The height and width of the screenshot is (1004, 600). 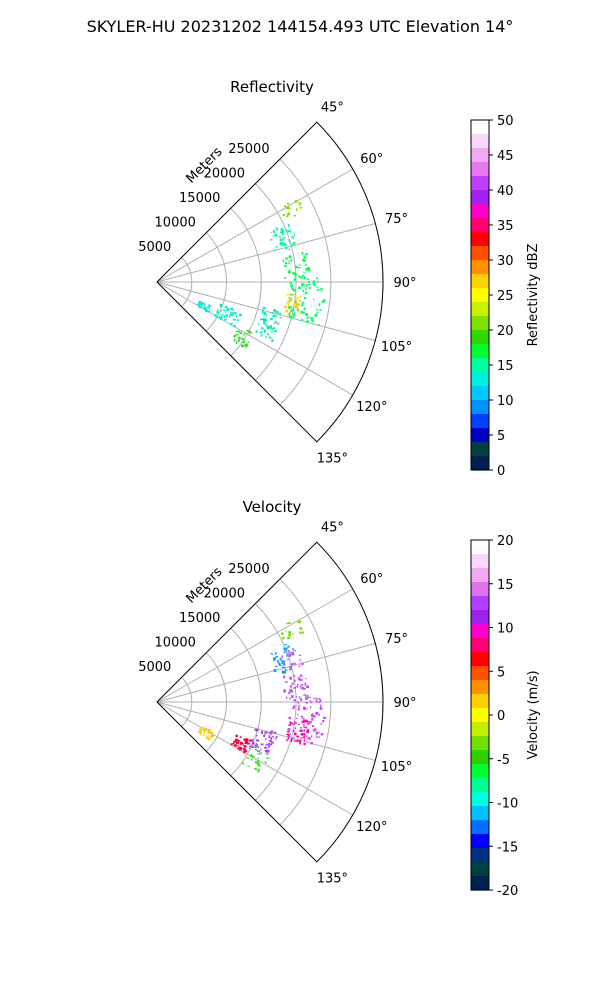 What do you see at coordinates (224, 593) in the screenshot?
I see `range-tick-label: 20000` at bounding box center [224, 593].